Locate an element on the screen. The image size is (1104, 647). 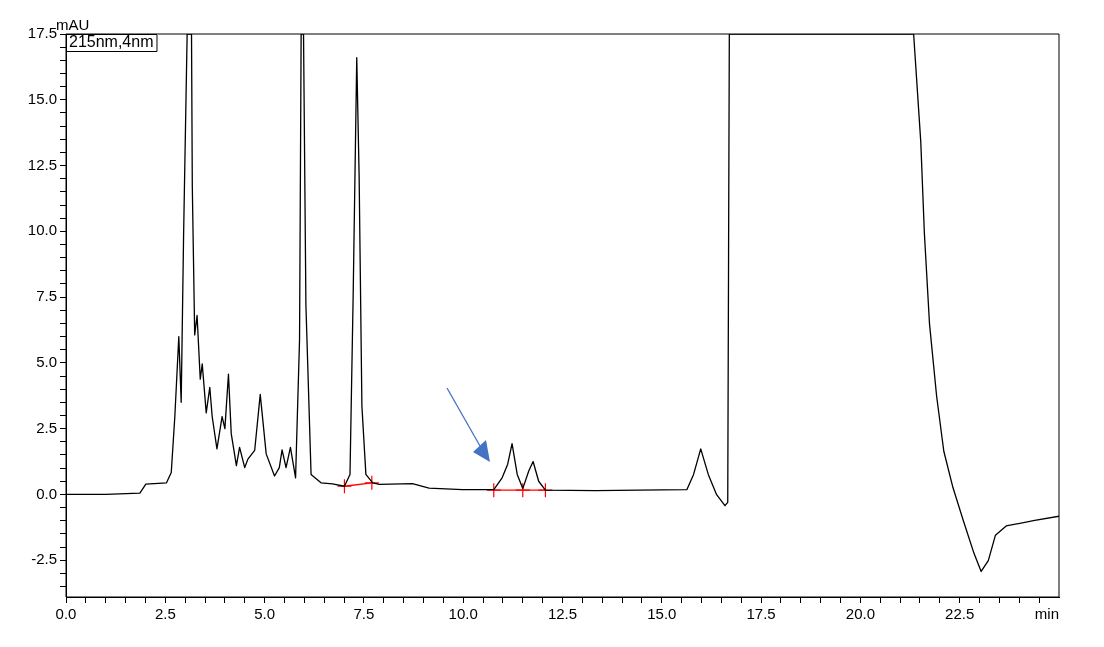
y-tick-label: -2.5 is located at coordinates (44, 559).